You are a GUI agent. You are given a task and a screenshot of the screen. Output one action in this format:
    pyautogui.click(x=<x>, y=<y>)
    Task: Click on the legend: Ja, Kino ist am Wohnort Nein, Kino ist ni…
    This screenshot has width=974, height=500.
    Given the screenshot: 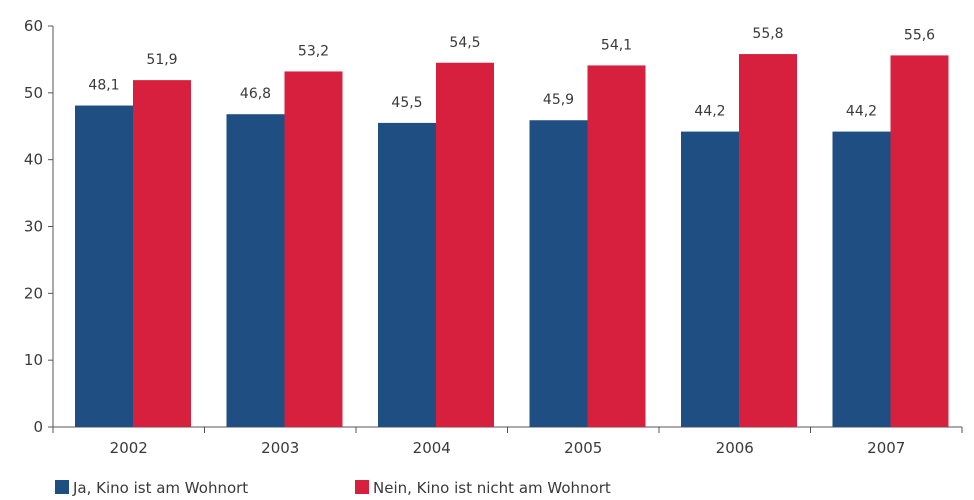 What is the action you would take?
    pyautogui.click(x=333, y=488)
    